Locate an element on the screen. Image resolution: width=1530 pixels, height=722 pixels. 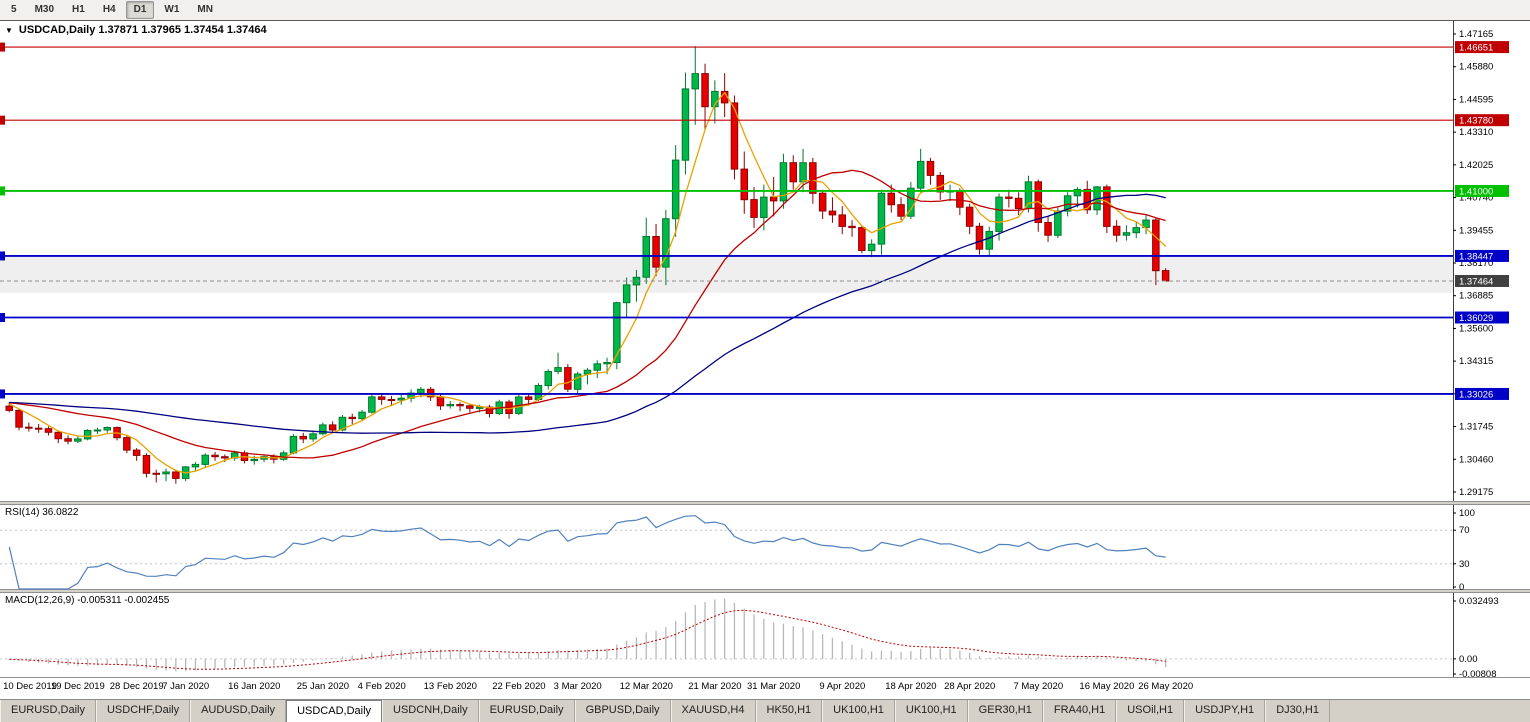
svg-text: 1.38170 is located at coordinates (1476, 263).